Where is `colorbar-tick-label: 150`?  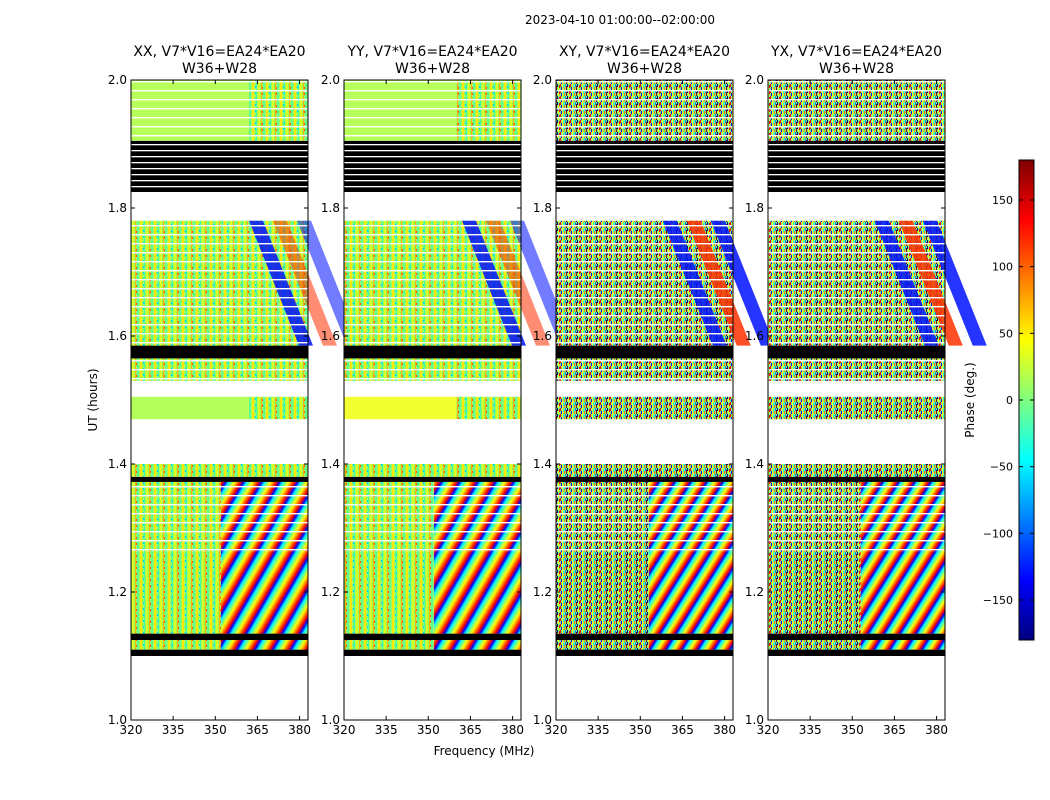 colorbar-tick-label: 150 is located at coordinates (1002, 200).